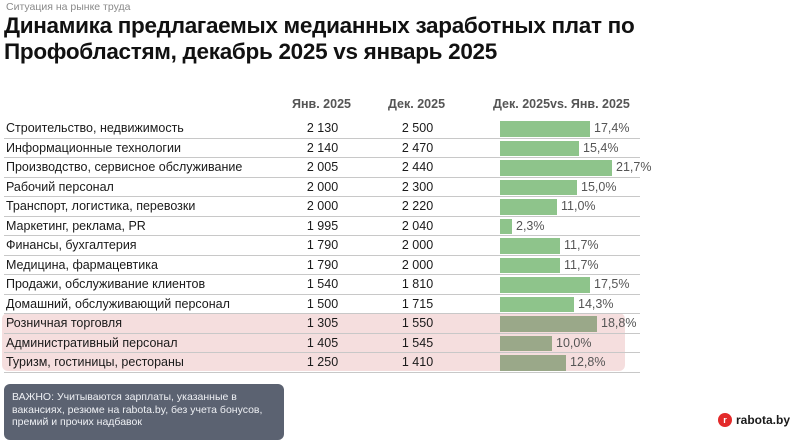  Describe the element at coordinates (417, 186) in the screenshot. I see `value-dec: 2 300` at that location.